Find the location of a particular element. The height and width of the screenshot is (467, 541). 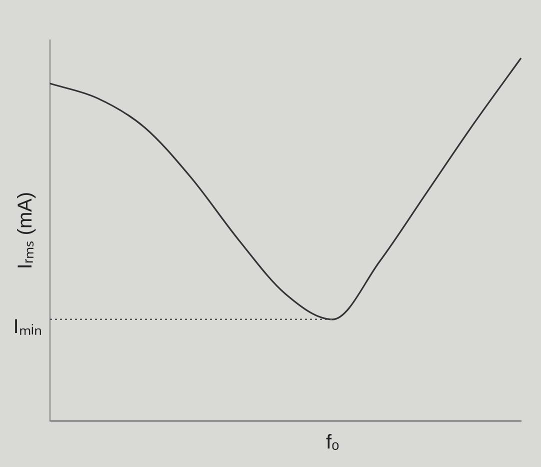

y-axis-title: Iᵣₘₛ (mA) is located at coordinates (25, 231).